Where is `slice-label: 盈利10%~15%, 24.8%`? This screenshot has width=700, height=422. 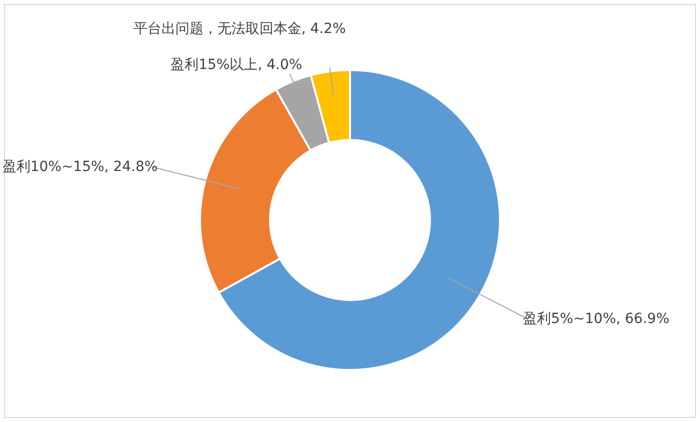
slice-label: 盈利10%~15%, 24.8% is located at coordinates (80, 167).